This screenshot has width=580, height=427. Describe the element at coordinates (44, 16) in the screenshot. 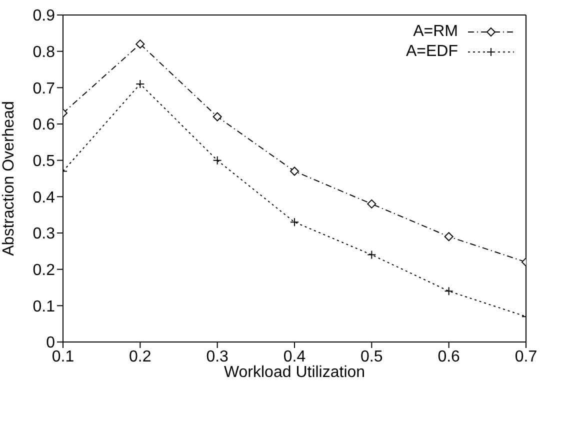

I see `y-tick-label: 0.9` at that location.